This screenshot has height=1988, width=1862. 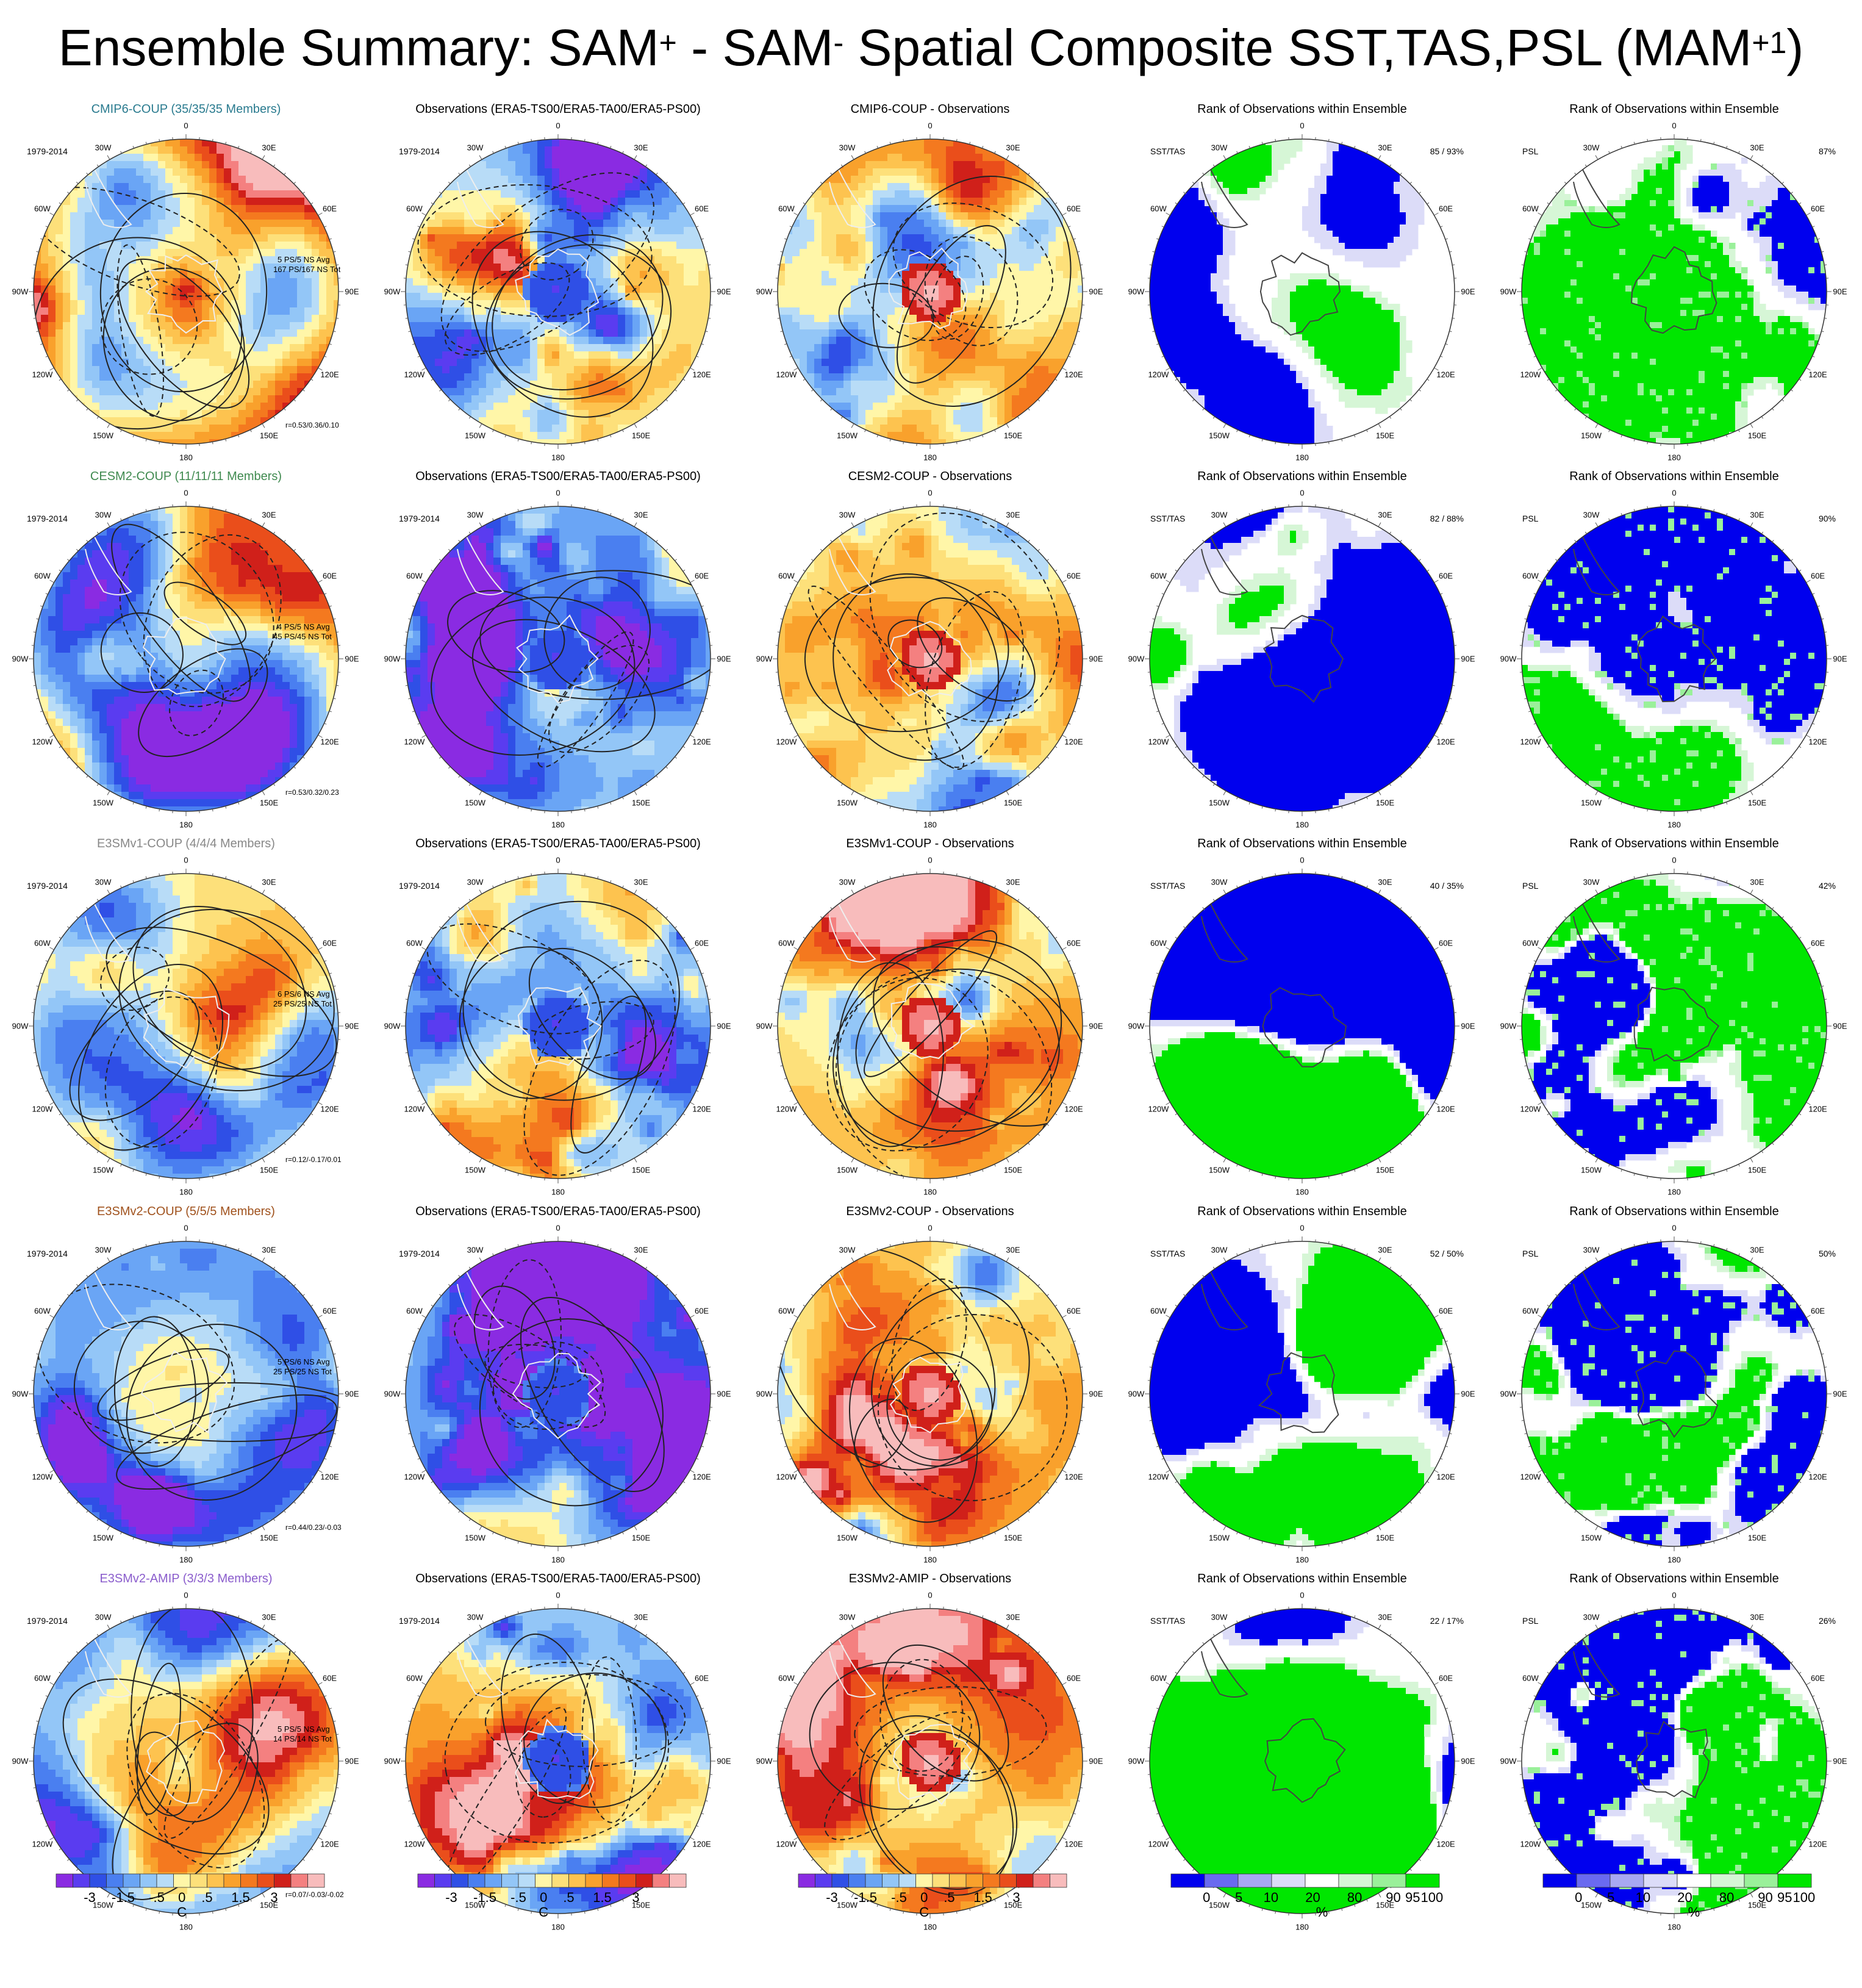 I want to click on period-label: 1979-2014, so click(x=419, y=1621).